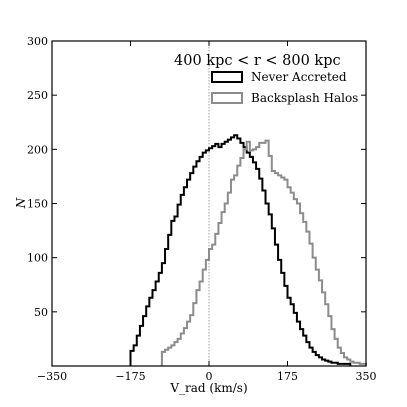 Image resolution: width=407 pixels, height=407 pixels. What do you see at coordinates (209, 376) in the screenshot?
I see `x-tick-label: 0` at bounding box center [209, 376].